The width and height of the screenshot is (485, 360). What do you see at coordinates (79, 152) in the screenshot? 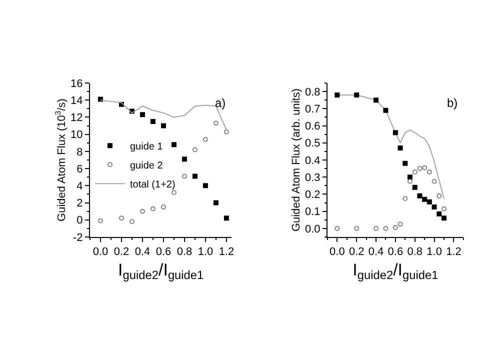
I see `y-tick-label: 8` at bounding box center [79, 152].